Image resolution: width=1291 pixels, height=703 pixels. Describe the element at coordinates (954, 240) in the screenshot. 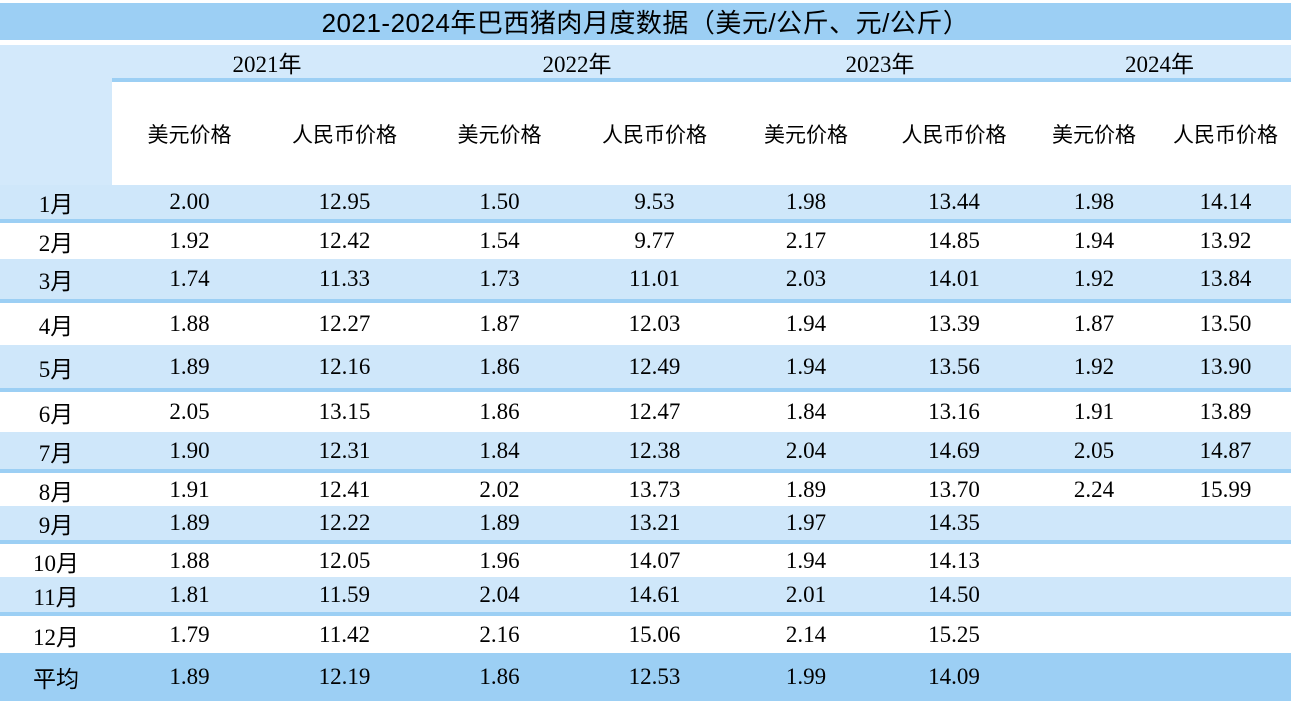

I see `price-cell: 14.85` at that location.